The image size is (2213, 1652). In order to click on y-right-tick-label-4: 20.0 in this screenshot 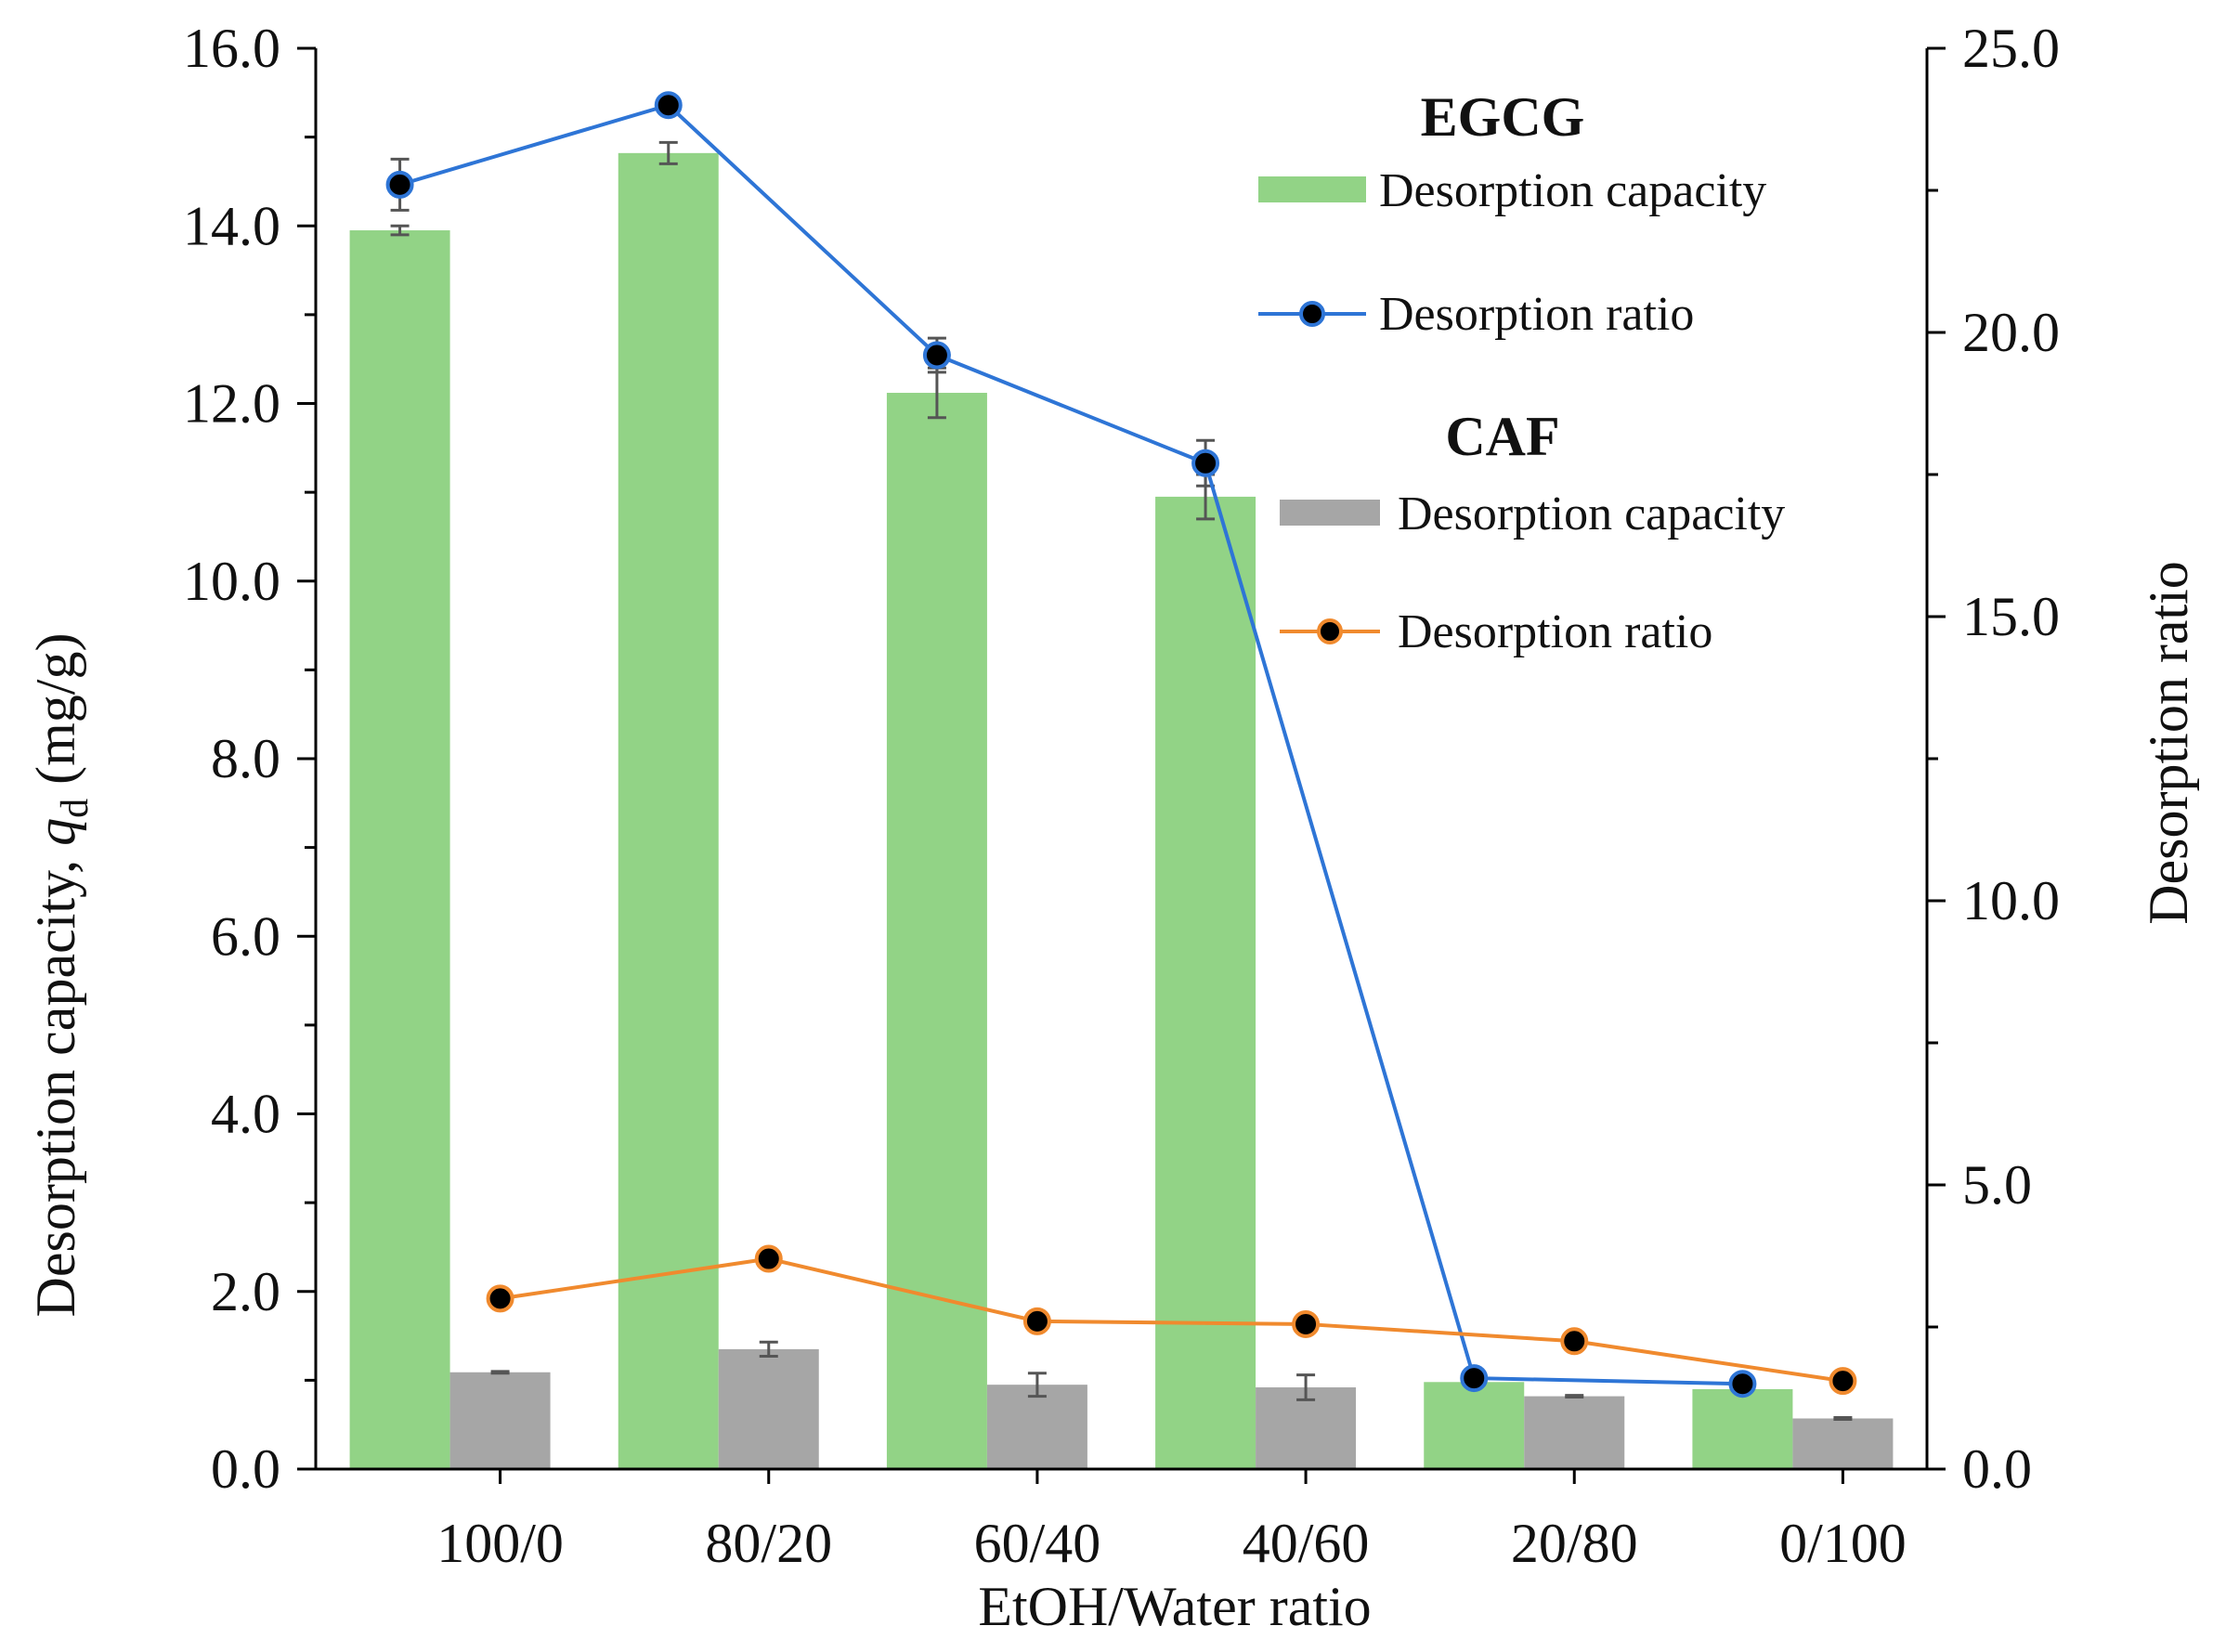, I will do `click(2011, 332)`.